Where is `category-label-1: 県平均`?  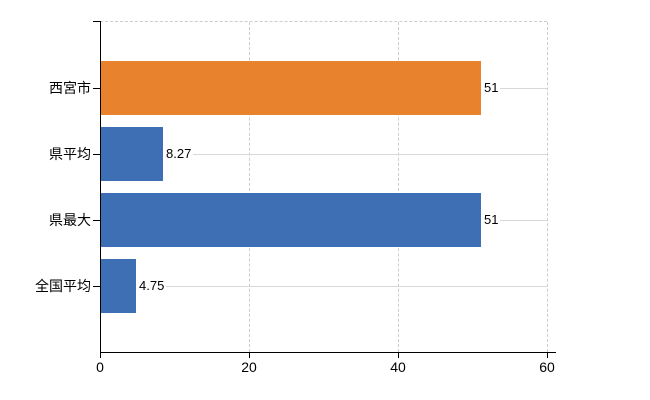 category-label-1: 県平均 is located at coordinates (70, 154).